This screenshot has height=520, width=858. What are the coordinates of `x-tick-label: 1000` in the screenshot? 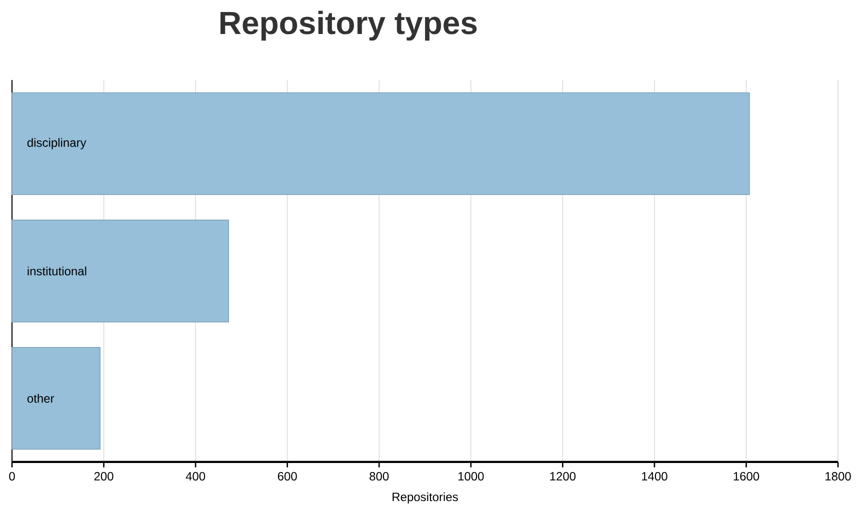 It's located at (471, 476).